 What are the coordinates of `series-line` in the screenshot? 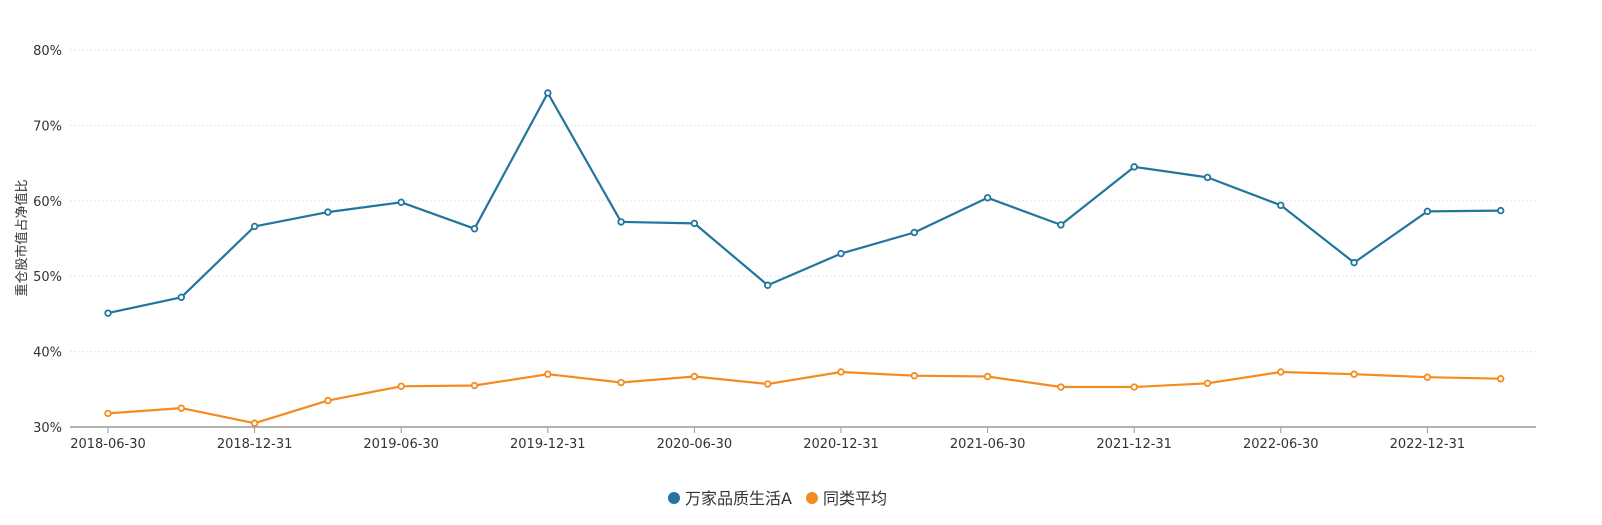 It's located at (804, 397).